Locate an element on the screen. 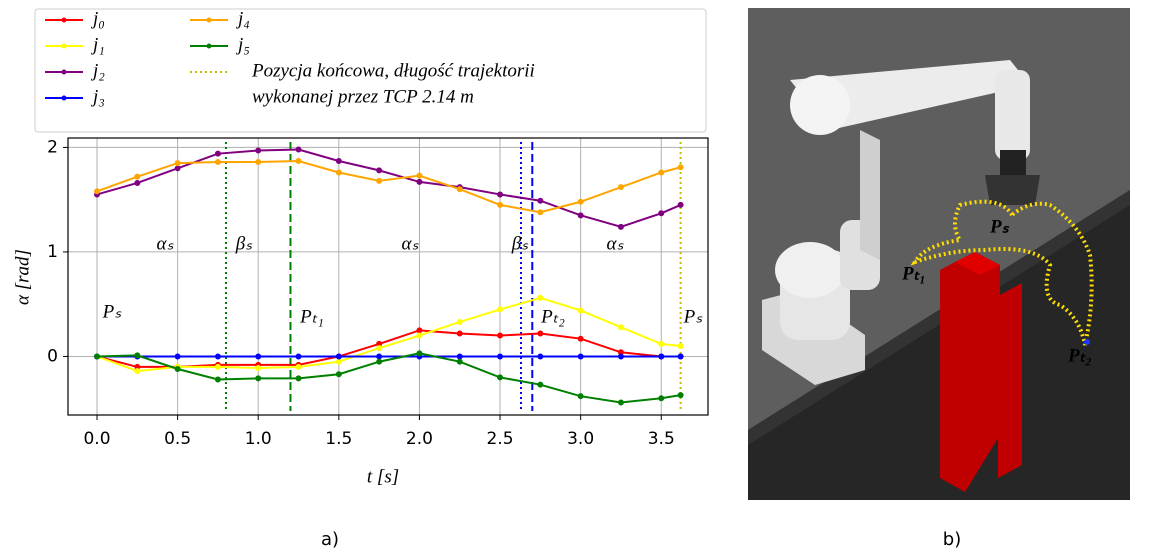 Image resolution: width=1158 pixels, height=557 pixels. y-tick-label: 1 is located at coordinates (52, 252).